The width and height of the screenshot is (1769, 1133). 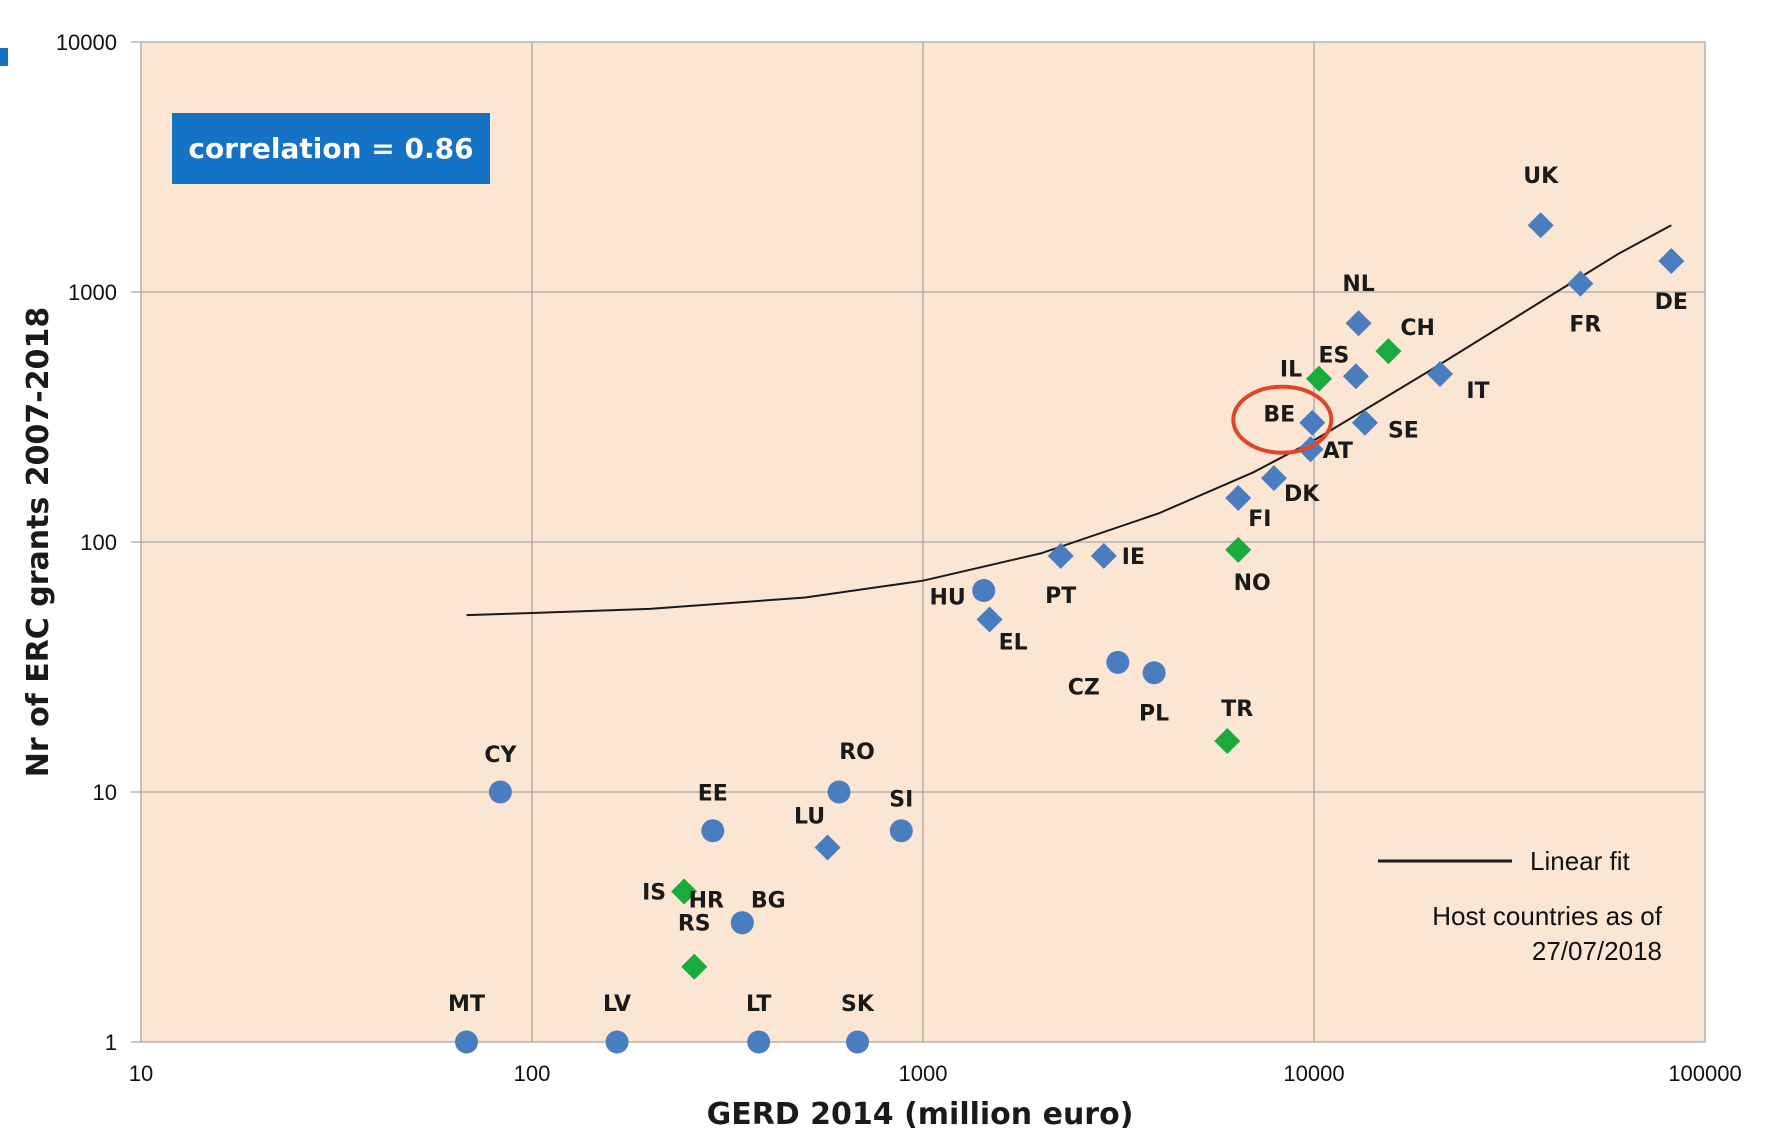 I want to click on y-tick-labels: 1 10 100 1000 10000, so click(x=86, y=542).